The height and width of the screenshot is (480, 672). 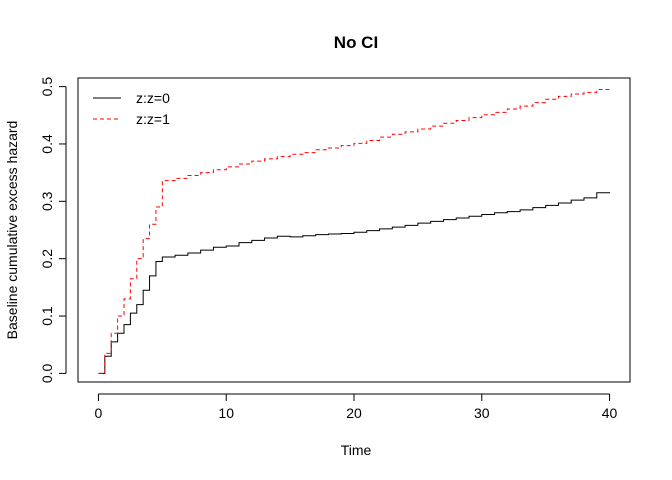 What do you see at coordinates (47, 144) in the screenshot?
I see `y-tick-label: 0.4` at bounding box center [47, 144].